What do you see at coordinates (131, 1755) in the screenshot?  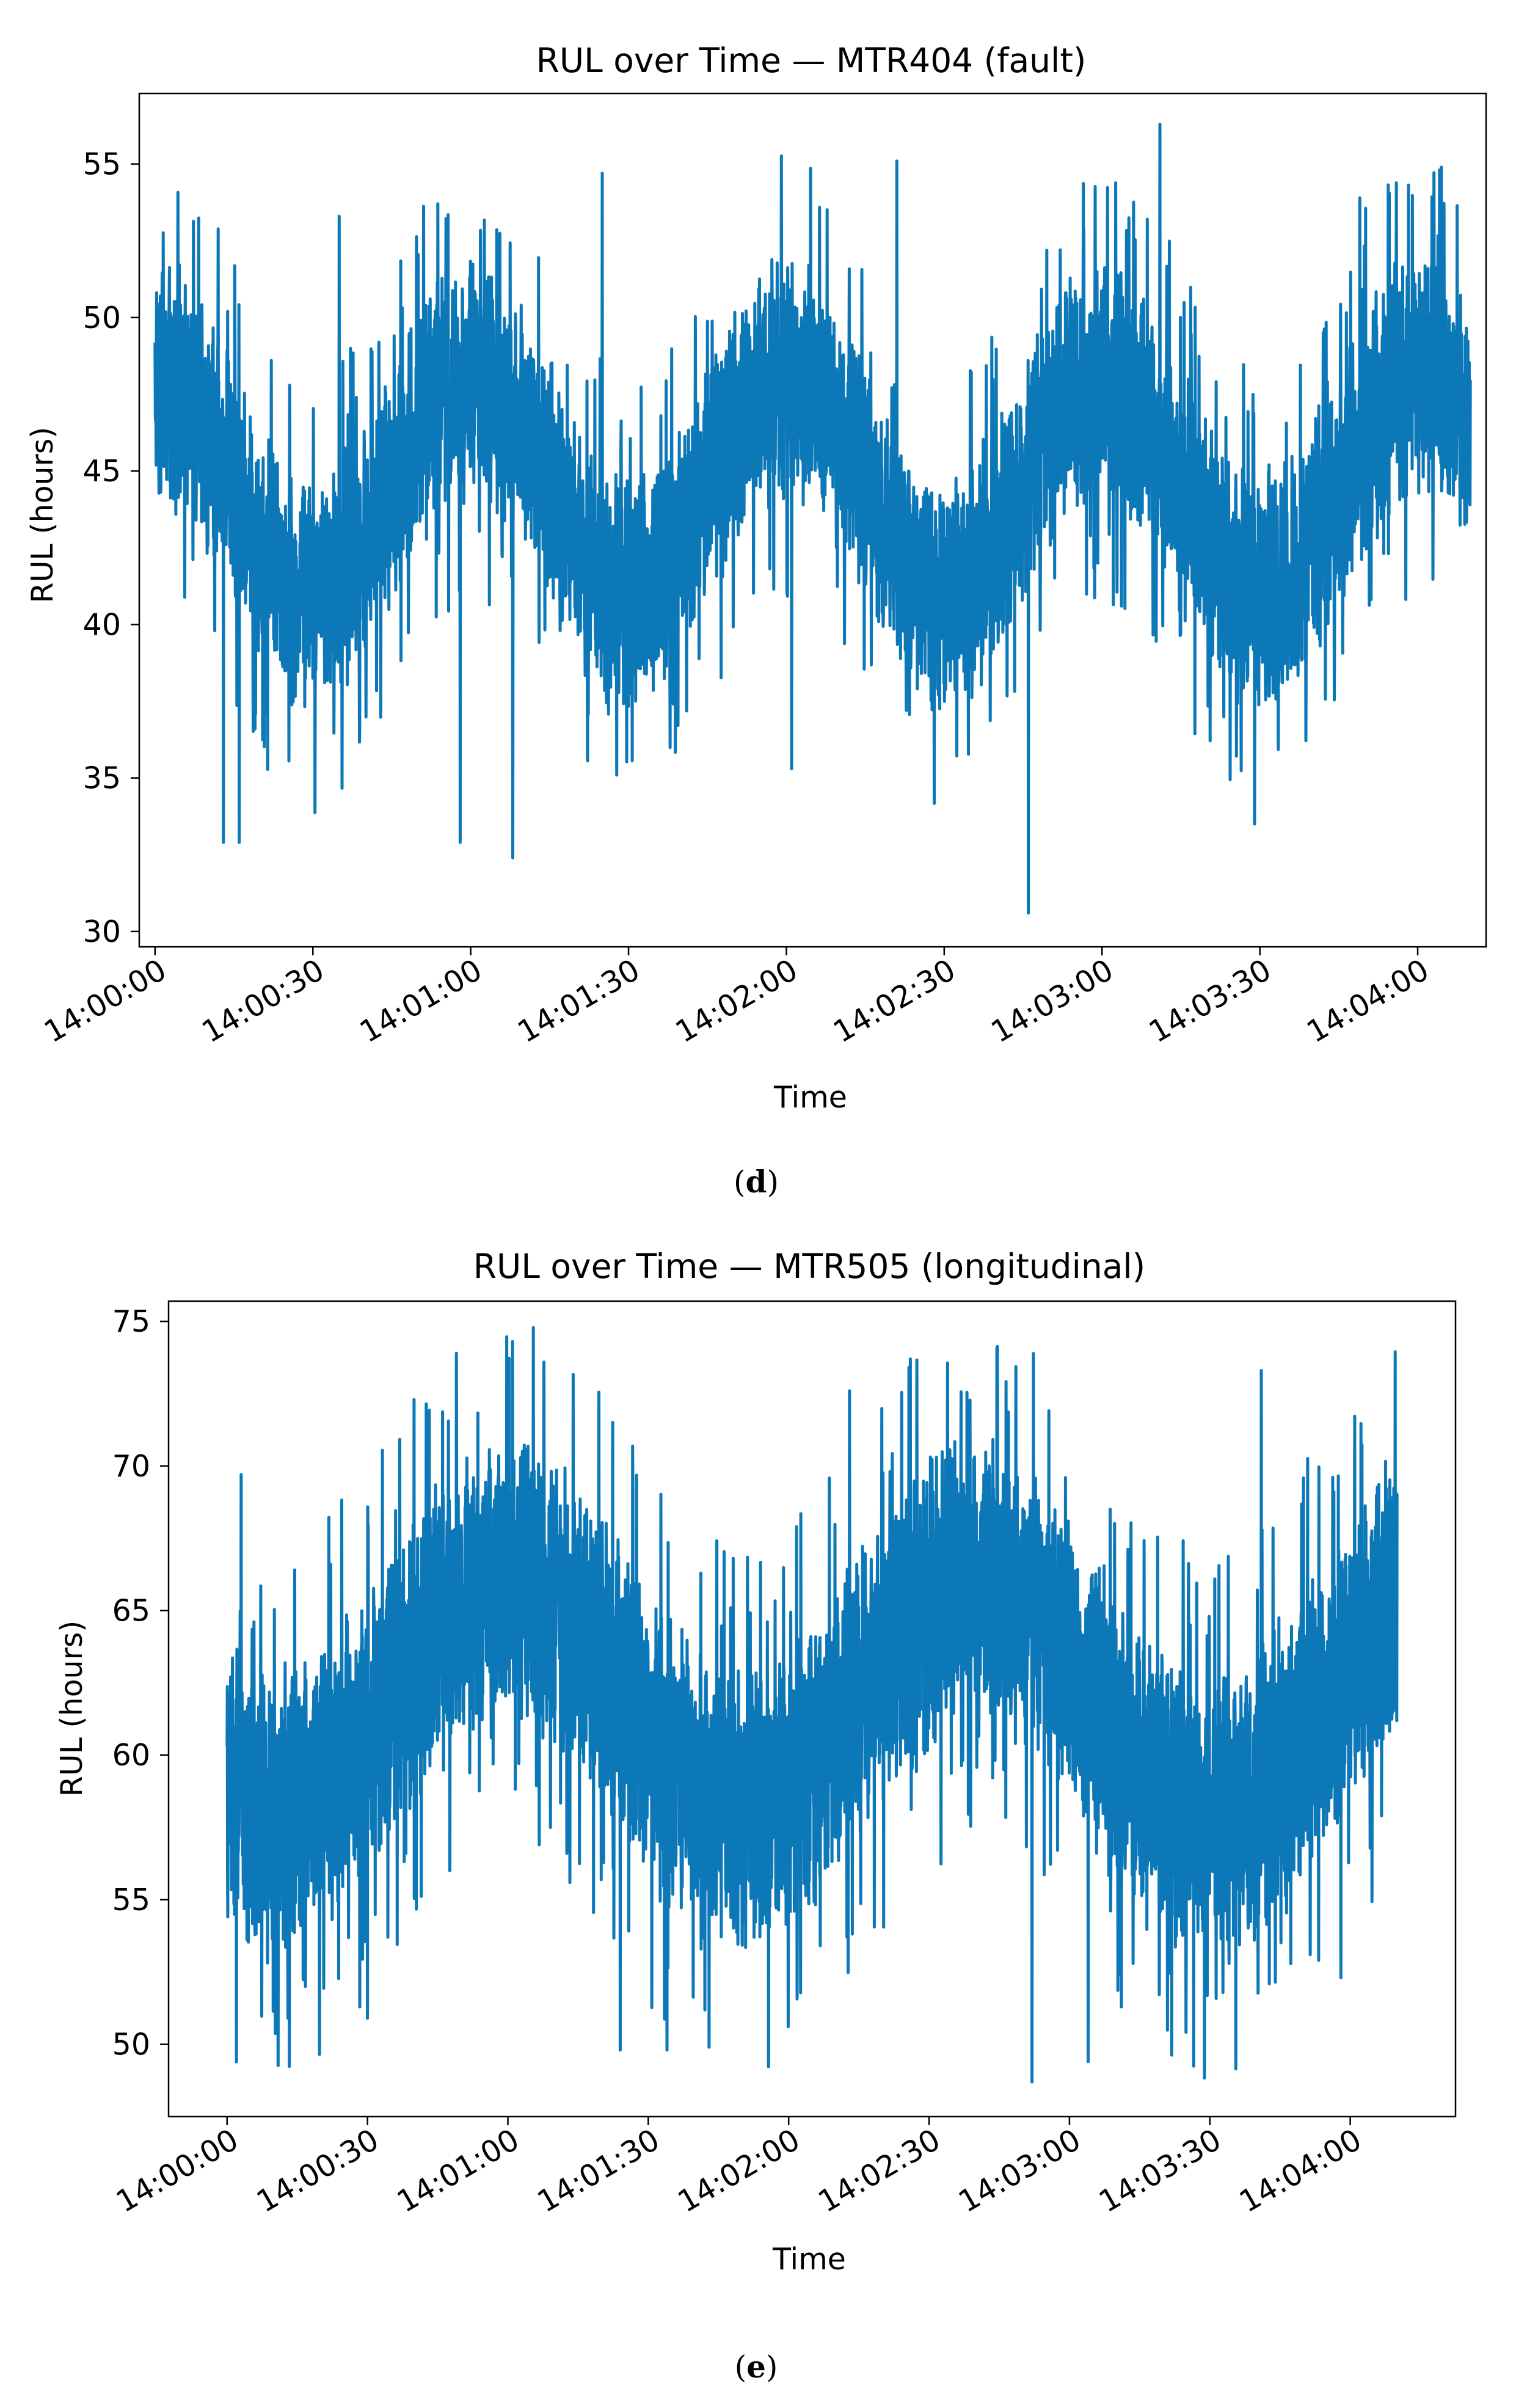 I see `y-tick-label: 60` at bounding box center [131, 1755].